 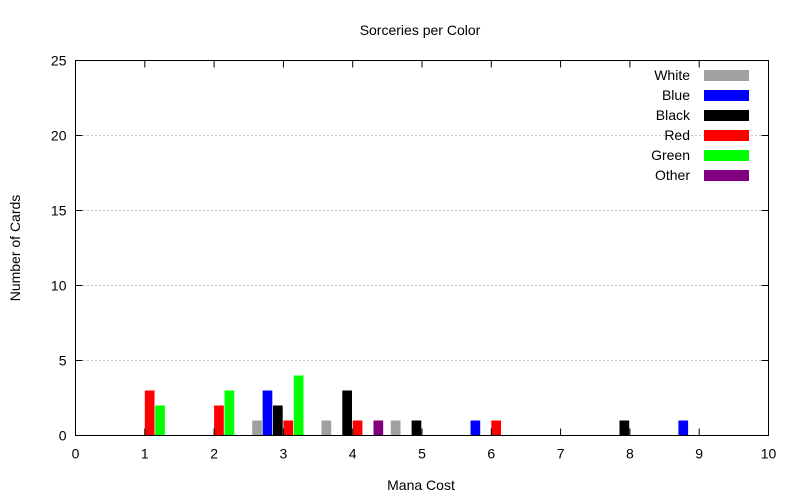 What do you see at coordinates (726, 155) in the screenshot?
I see `legend-swatch-green` at bounding box center [726, 155].